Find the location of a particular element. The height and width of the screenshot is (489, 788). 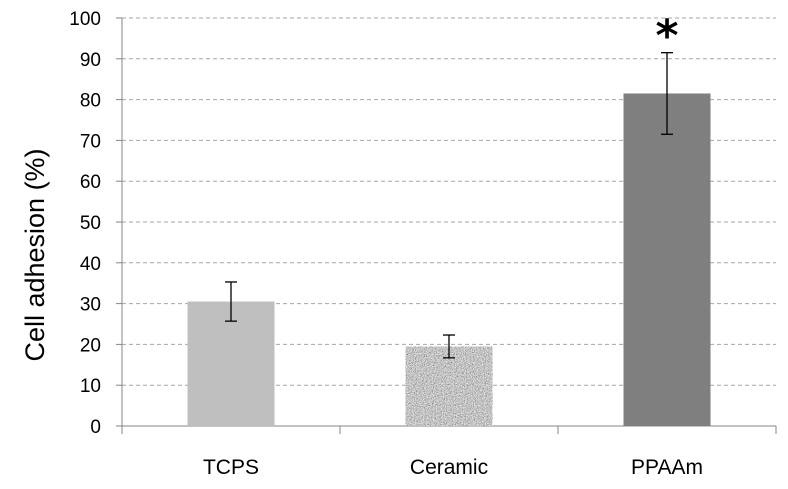

error-bar-ceramic is located at coordinates (449, 346).